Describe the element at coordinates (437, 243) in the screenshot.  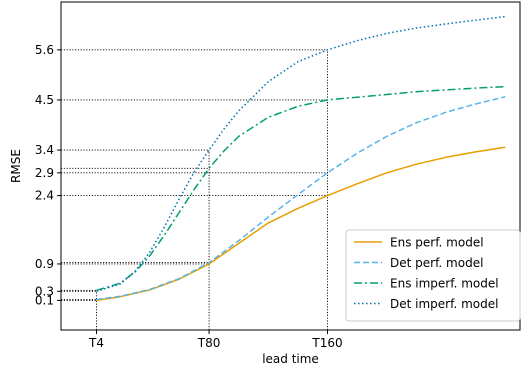
I see `legend-label: Ens perf. model` at that location.